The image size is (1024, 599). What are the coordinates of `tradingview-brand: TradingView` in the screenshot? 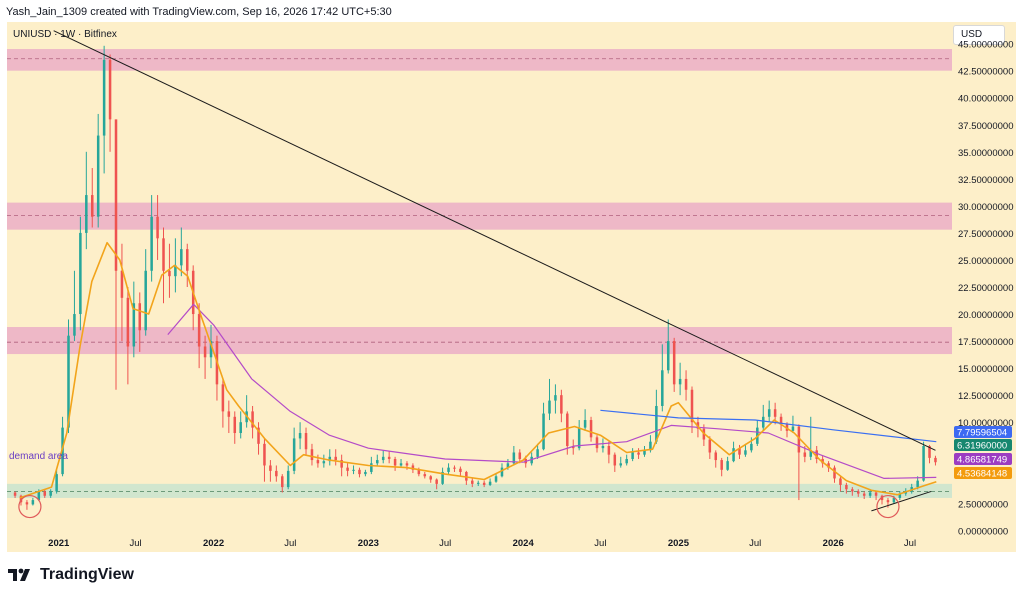 It's located at (71, 575).